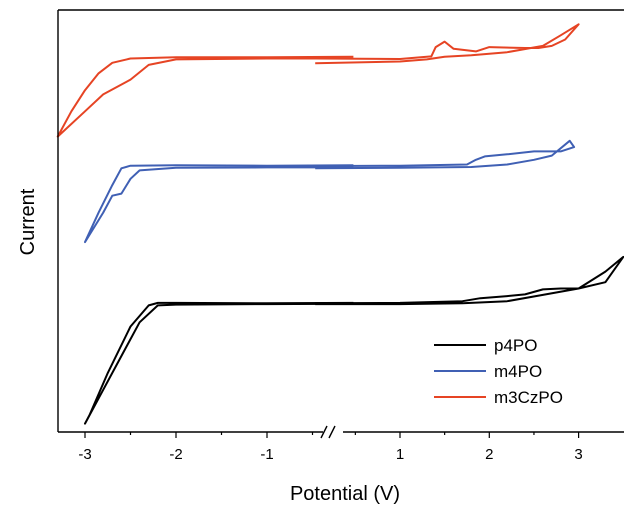  I want to click on x-tick-label: -3, so click(84, 454).